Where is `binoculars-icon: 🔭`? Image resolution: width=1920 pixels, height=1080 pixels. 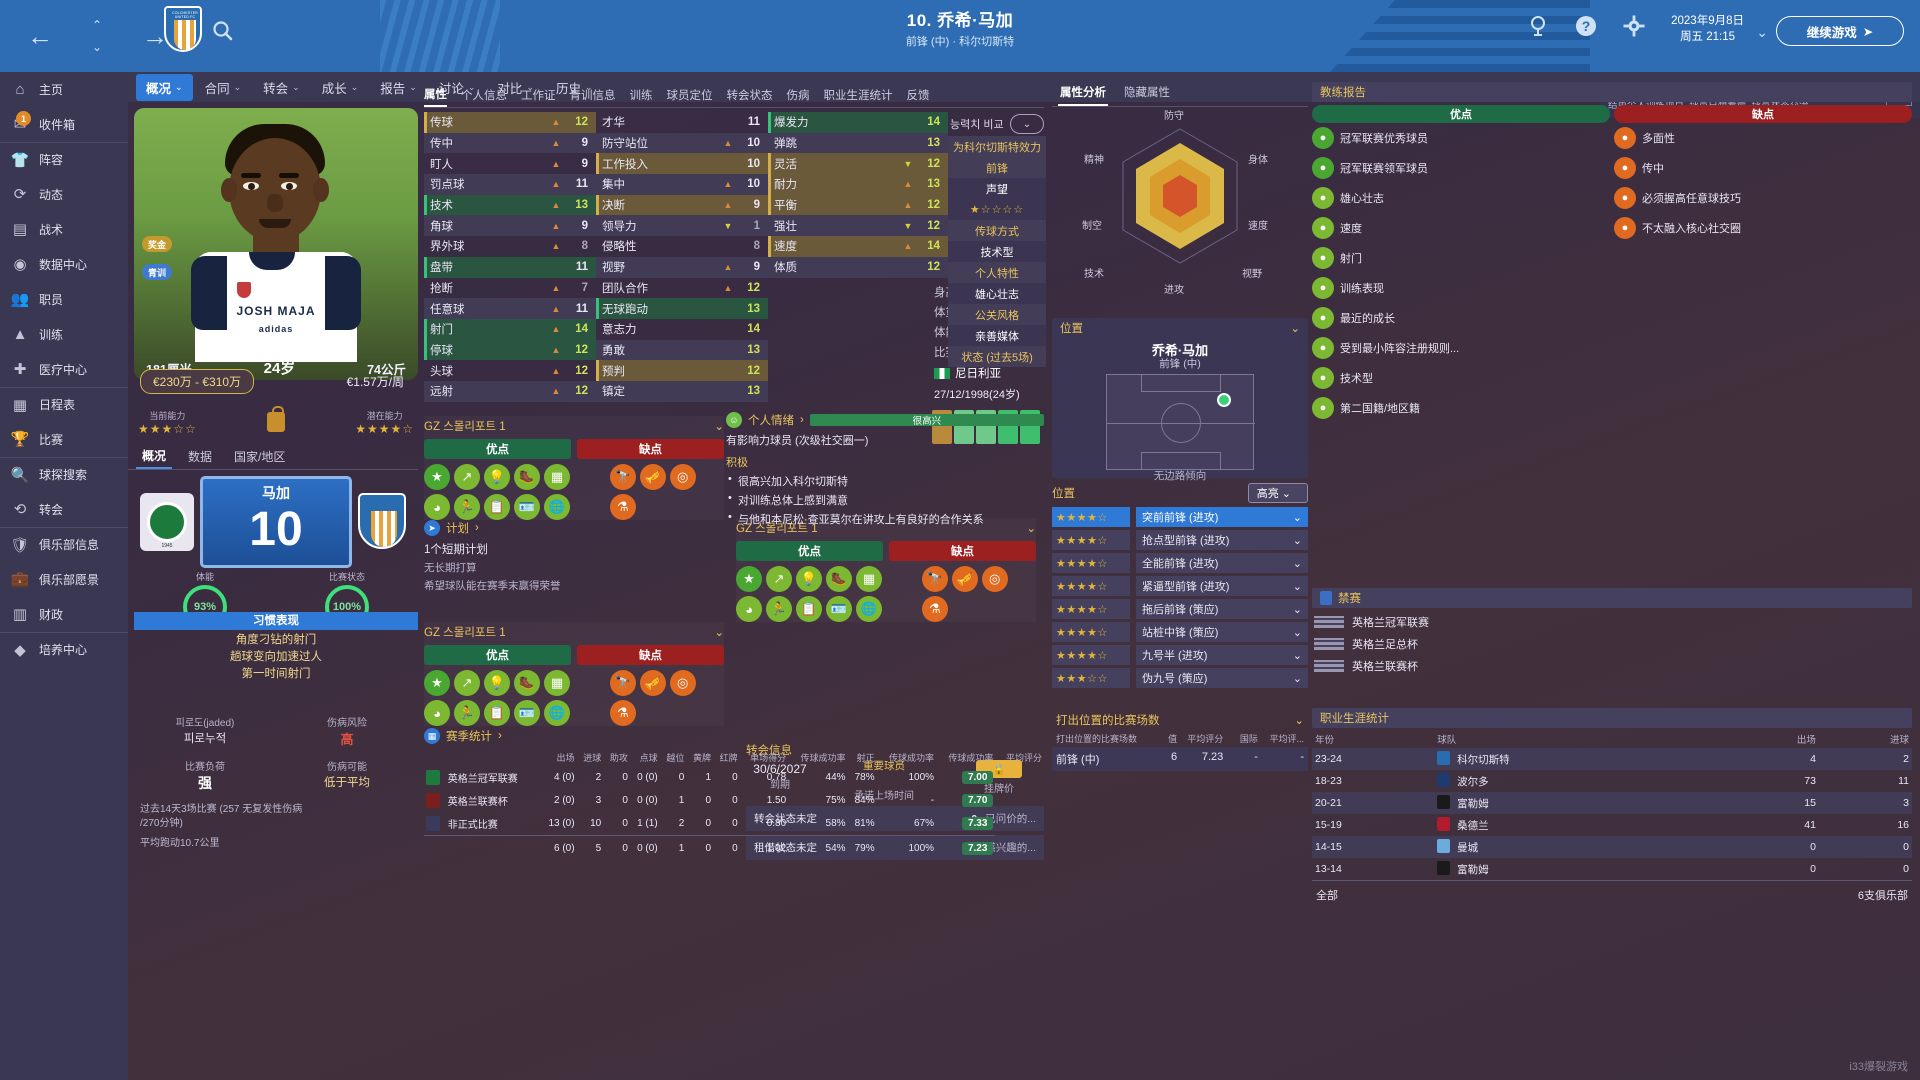 binoculars-icon: 🔭 is located at coordinates (934, 579).